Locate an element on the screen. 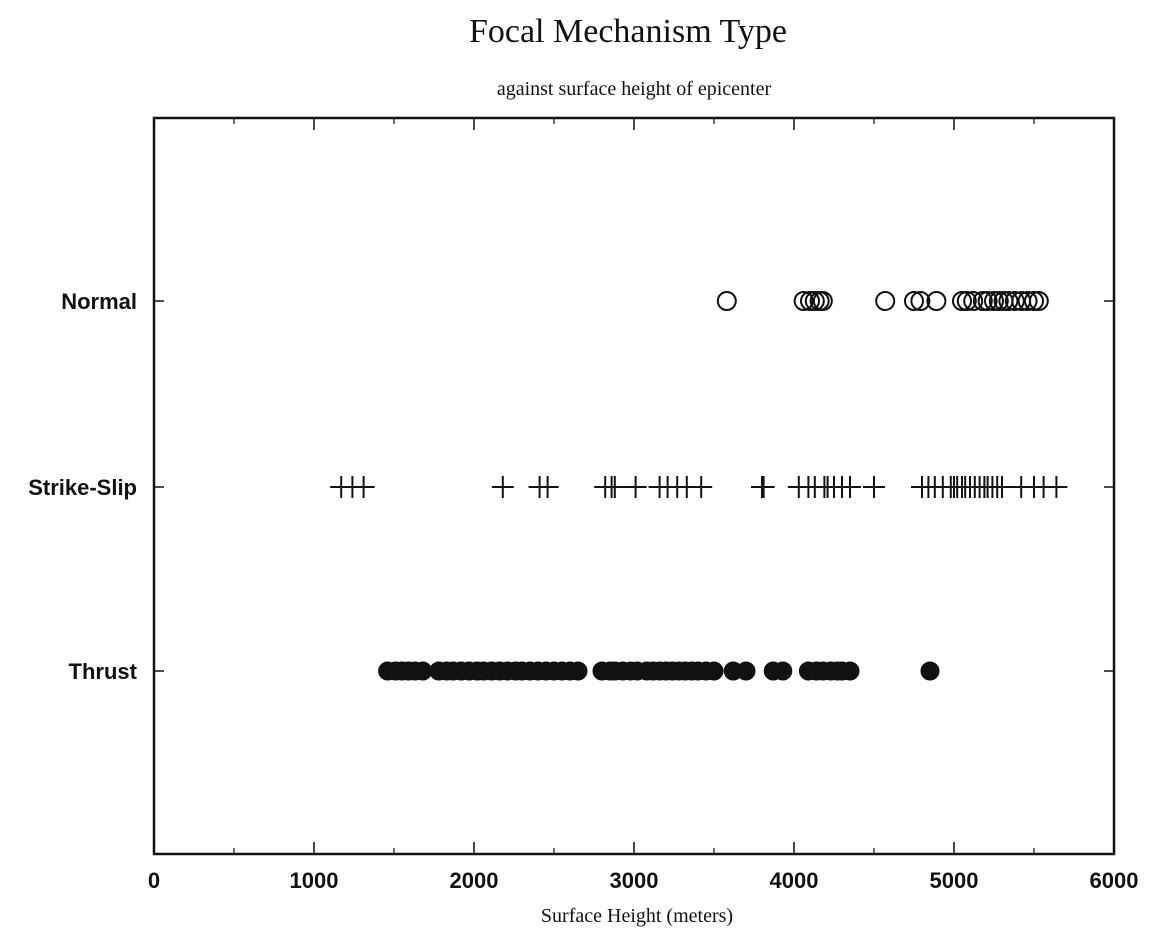 The image size is (1160, 931). y-tick-label-0: Normal is located at coordinates (99, 301).